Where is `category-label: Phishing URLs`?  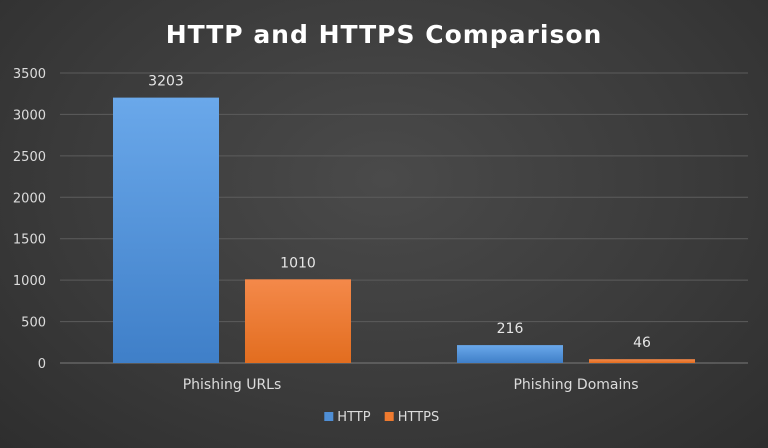 category-label: Phishing URLs is located at coordinates (232, 385).